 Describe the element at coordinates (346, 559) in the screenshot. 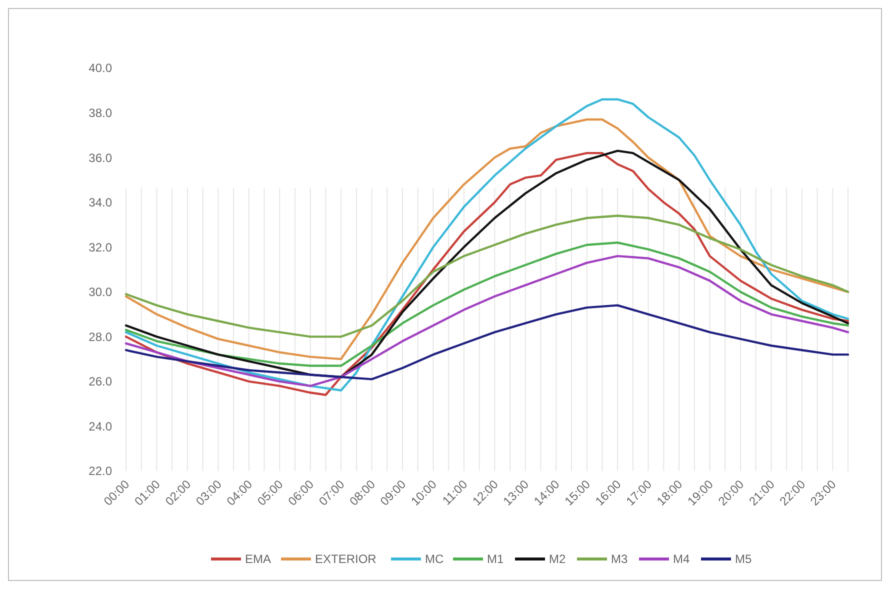

I see `legend-label: EXTERIOR` at that location.